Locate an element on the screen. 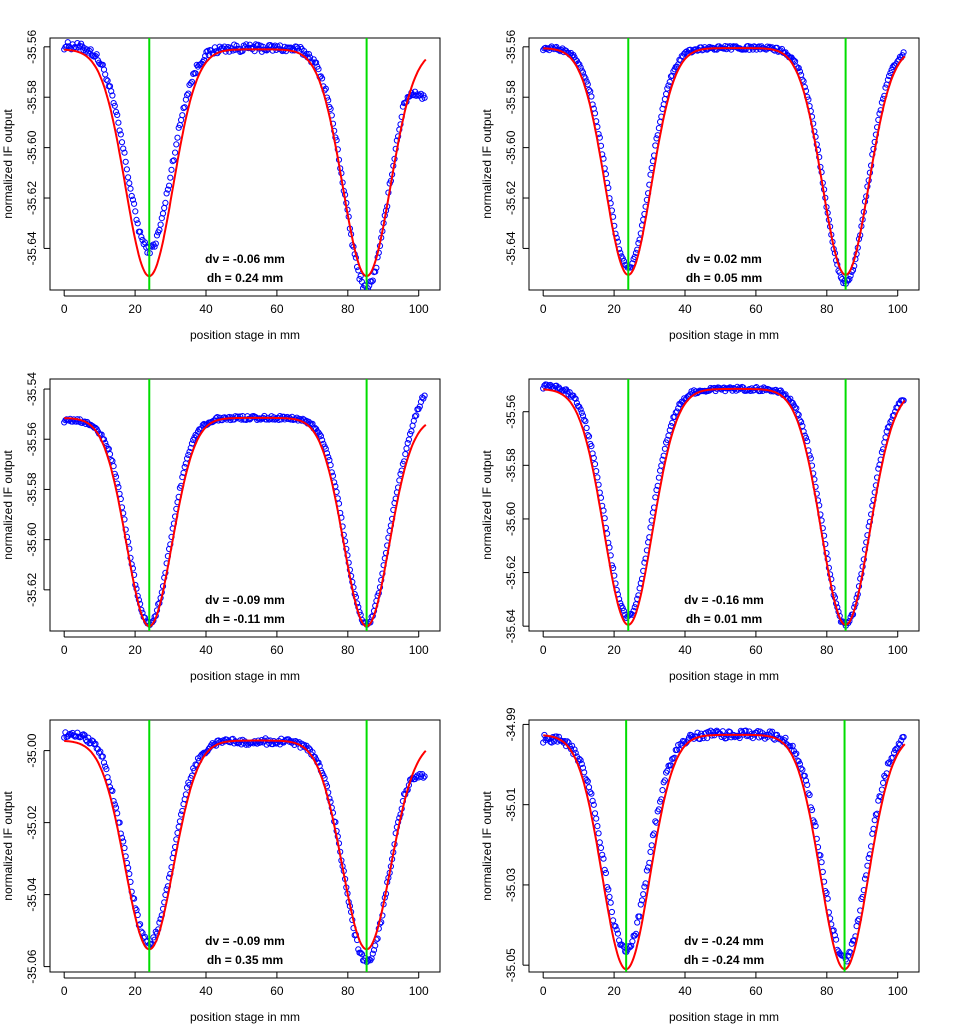 The image size is (958, 1024). y-tick-label: -35.02 is located at coordinates (32, 822).